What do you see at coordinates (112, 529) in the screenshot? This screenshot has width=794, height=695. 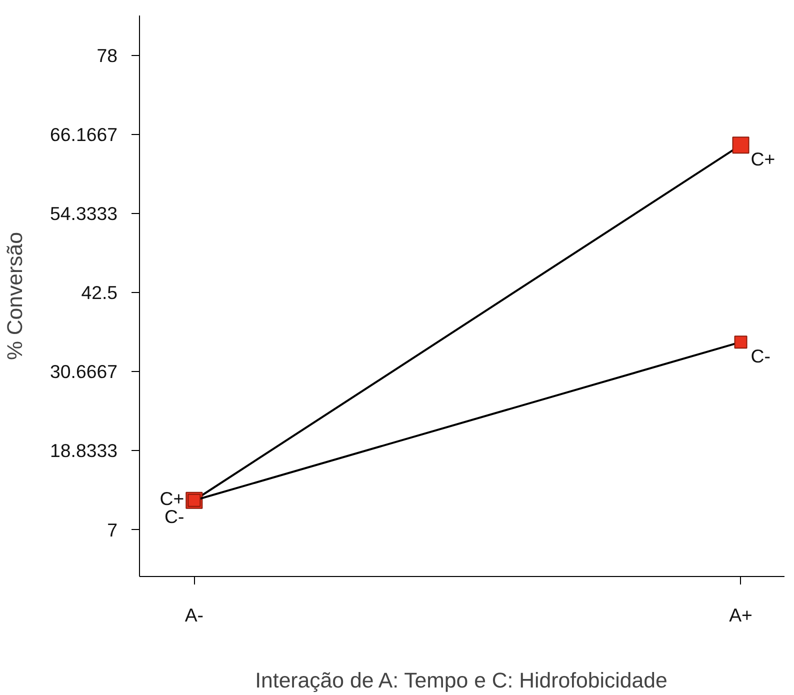 I see `y-tick-label: 7` at bounding box center [112, 529].